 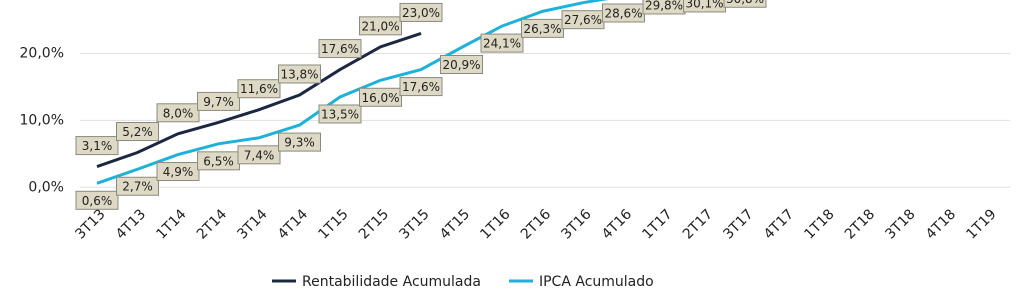 I want to click on y-tick-label: 0,0%, so click(x=46, y=187).